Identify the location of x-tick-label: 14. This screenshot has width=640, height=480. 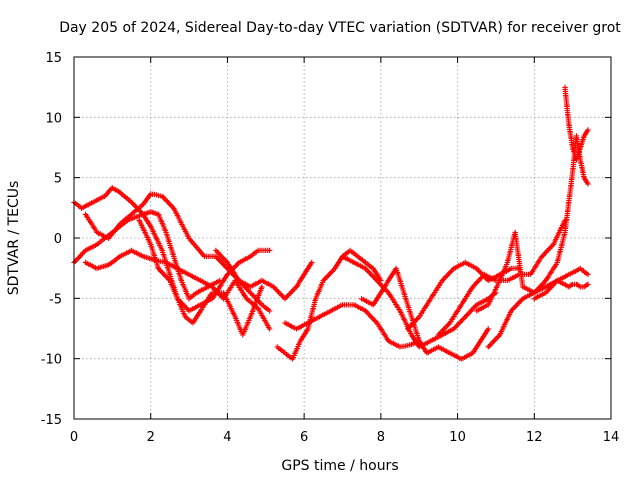
(611, 437).